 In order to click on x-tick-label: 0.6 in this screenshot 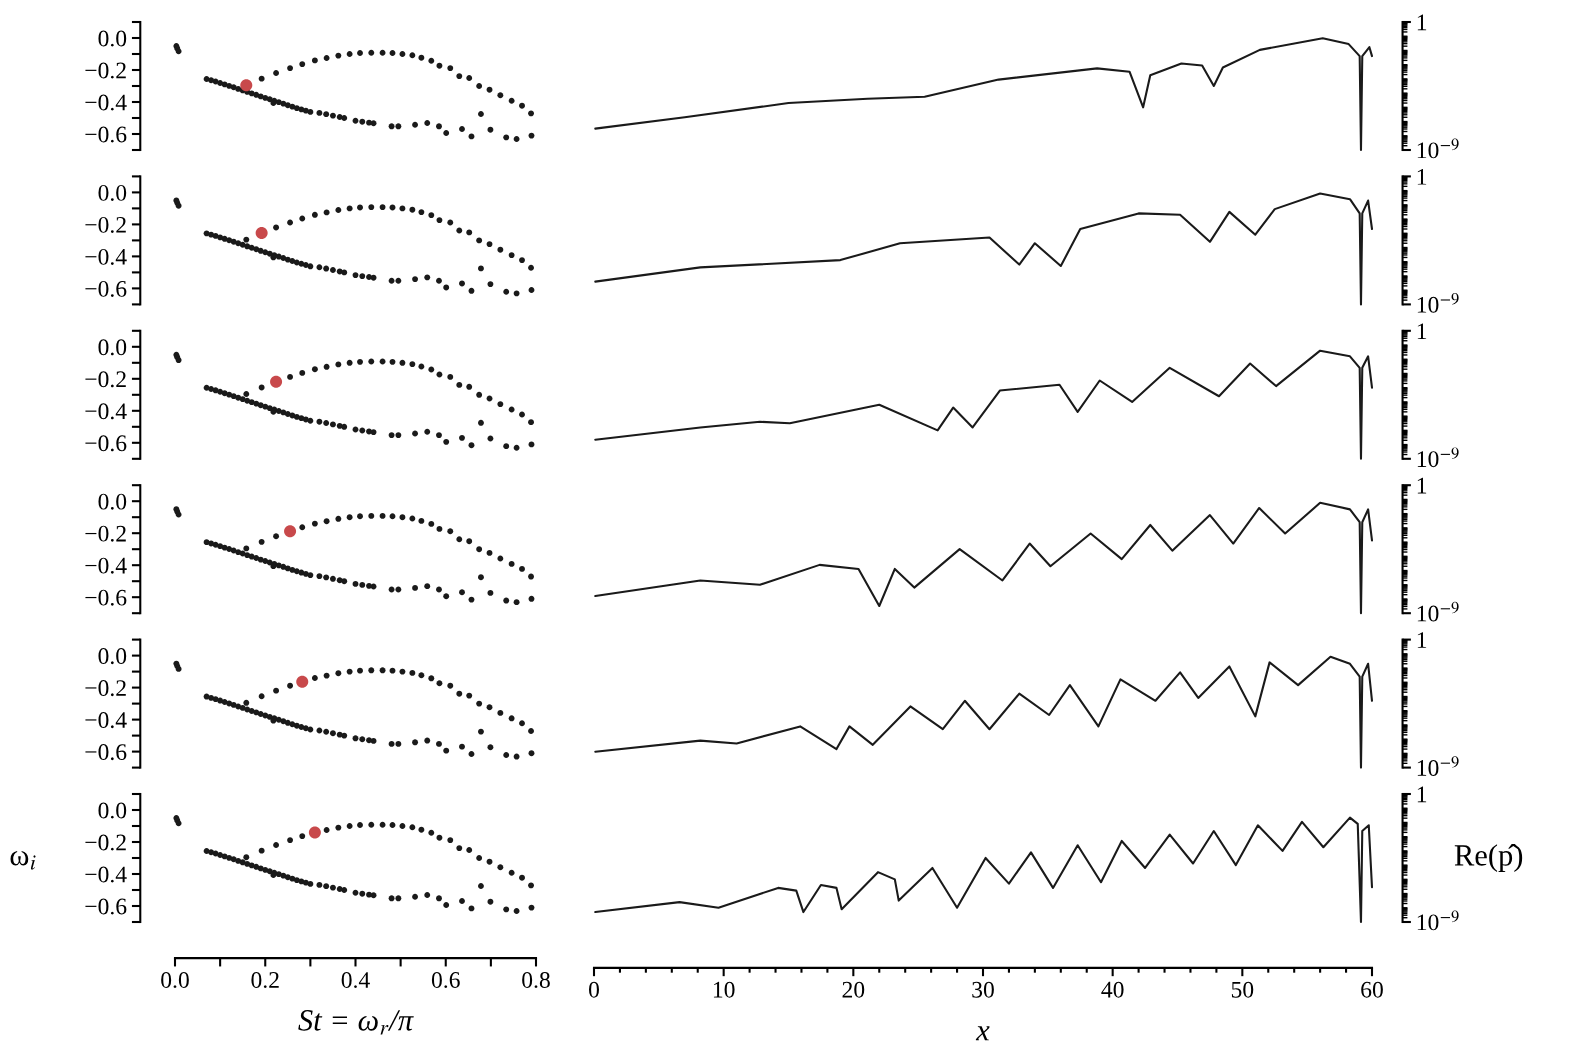, I will do `click(445, 980)`.